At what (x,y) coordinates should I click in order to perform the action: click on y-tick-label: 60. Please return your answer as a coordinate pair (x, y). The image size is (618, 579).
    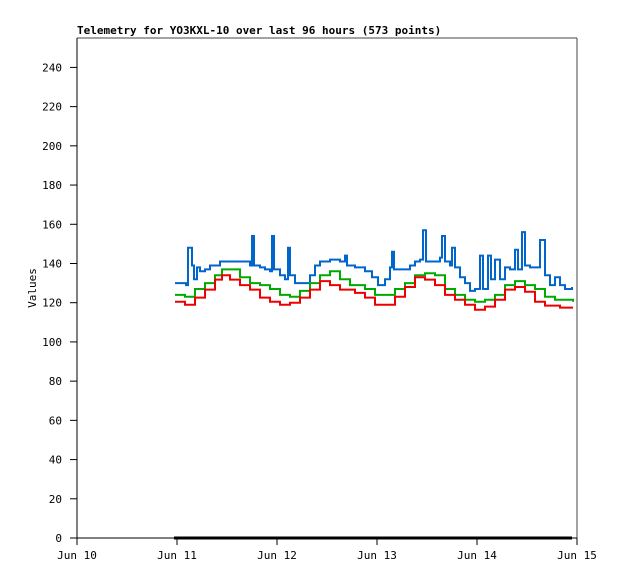
    Looking at the image, I should click on (55, 420).